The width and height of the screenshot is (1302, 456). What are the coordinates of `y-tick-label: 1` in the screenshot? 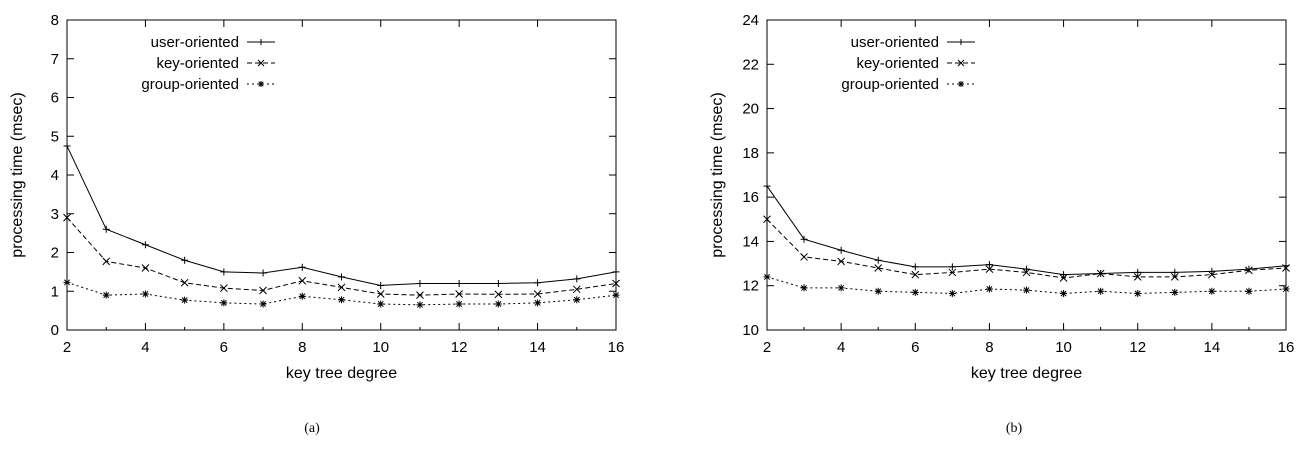 It's located at (55, 291).